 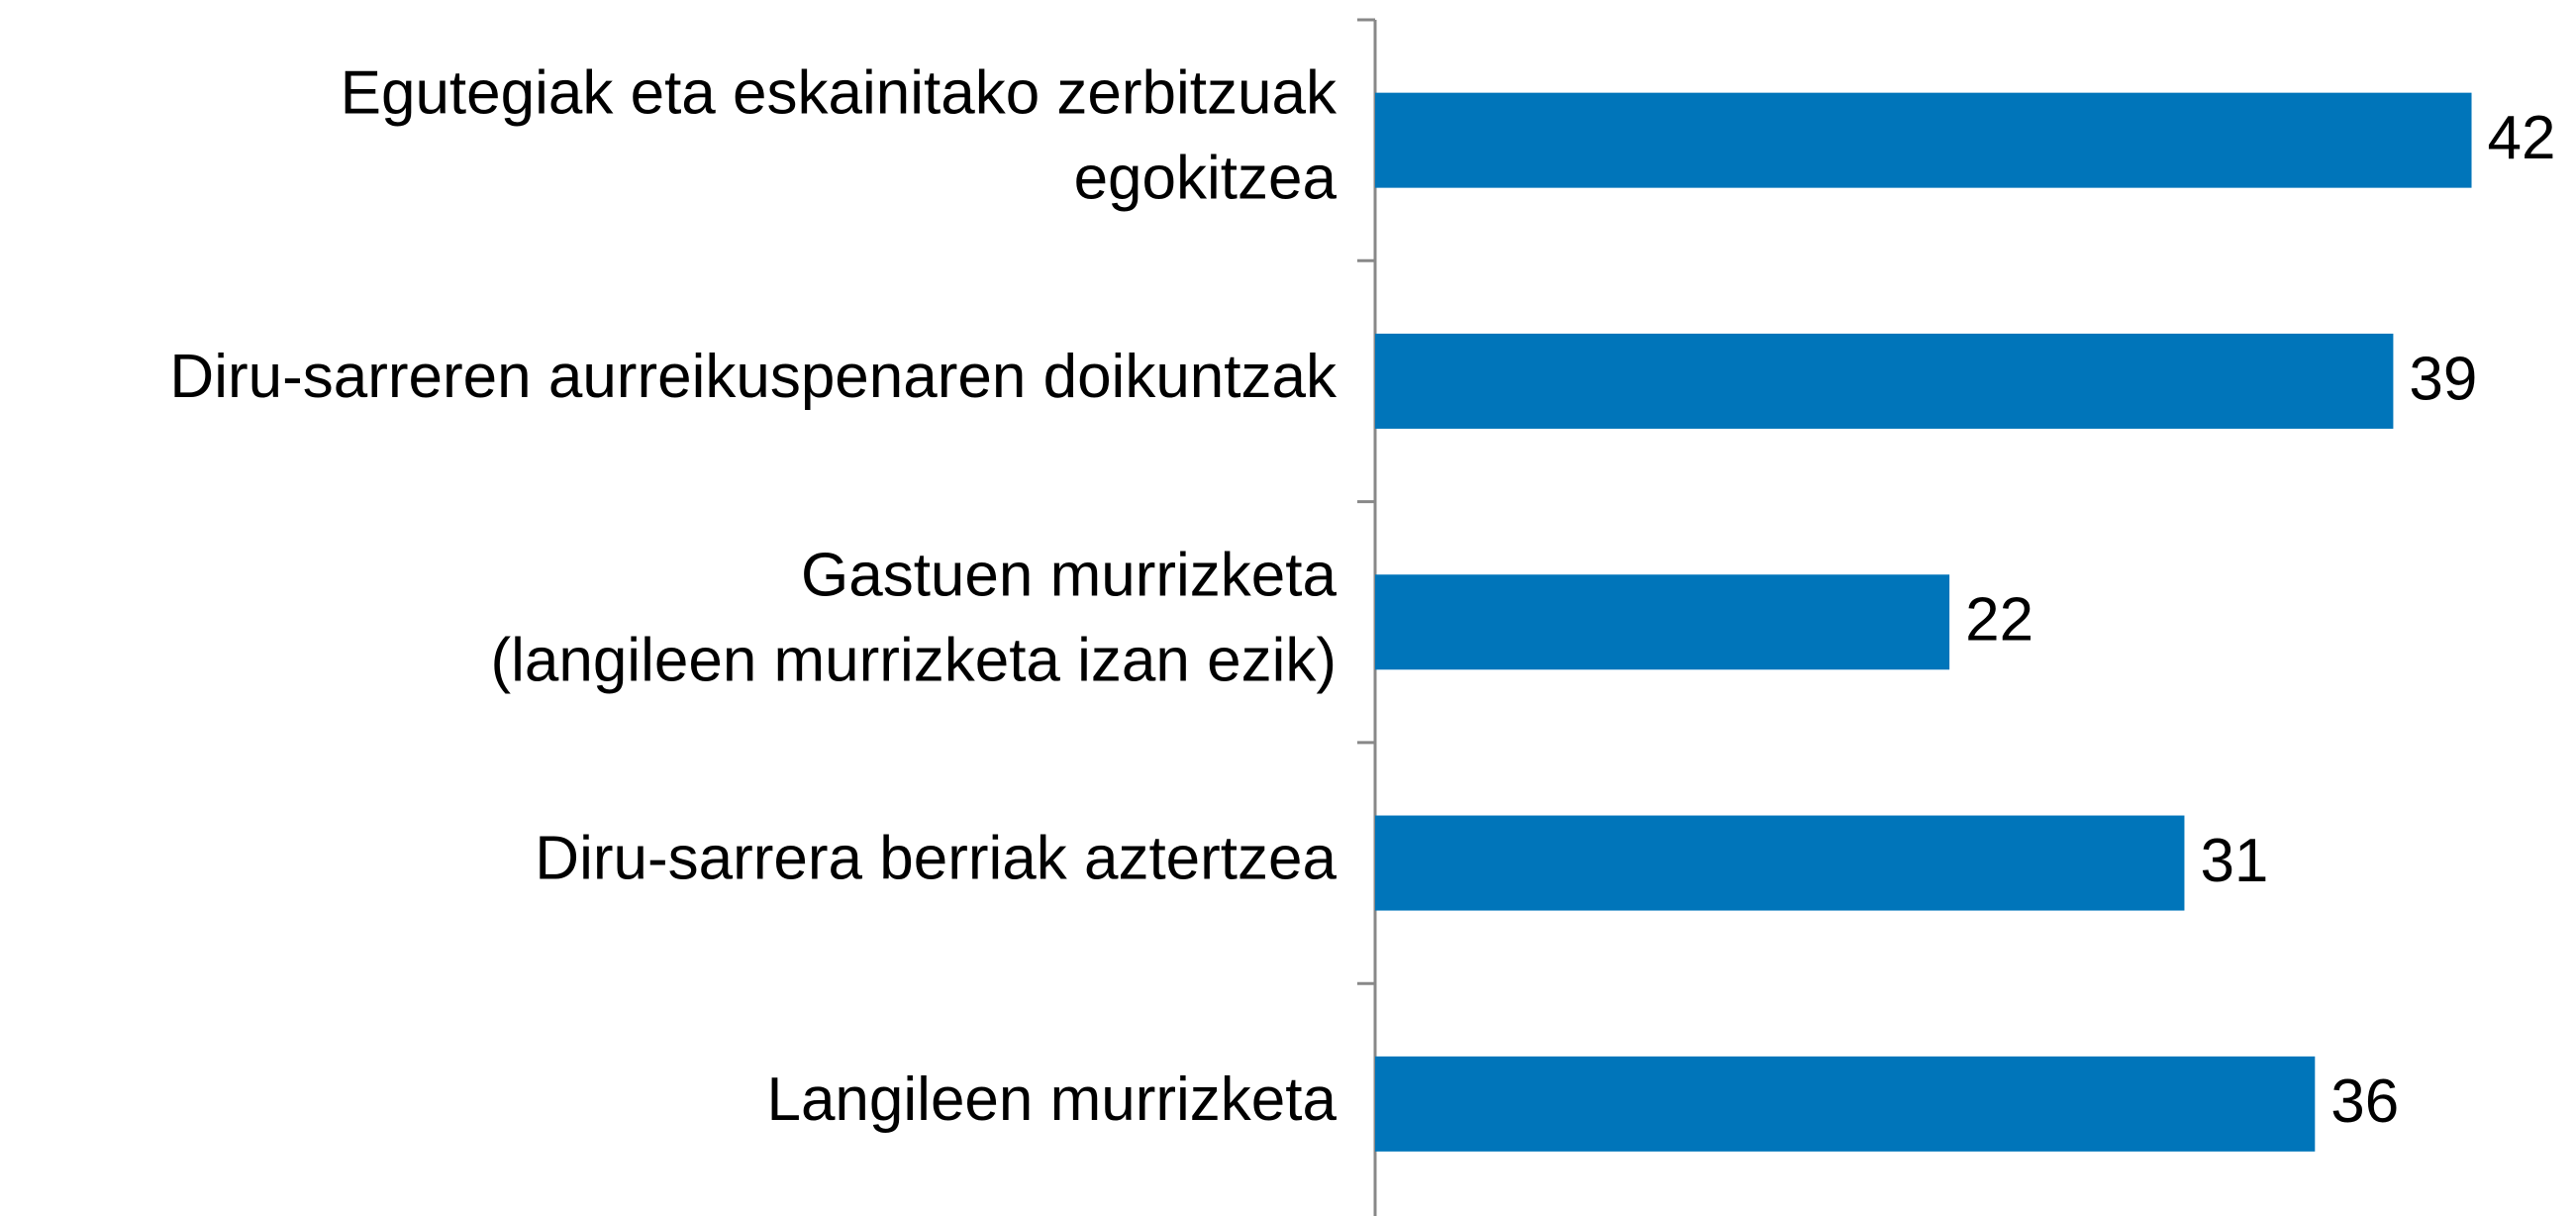 I want to click on category-label: Diru-sarrera berriak aztertzea, so click(x=936, y=859).